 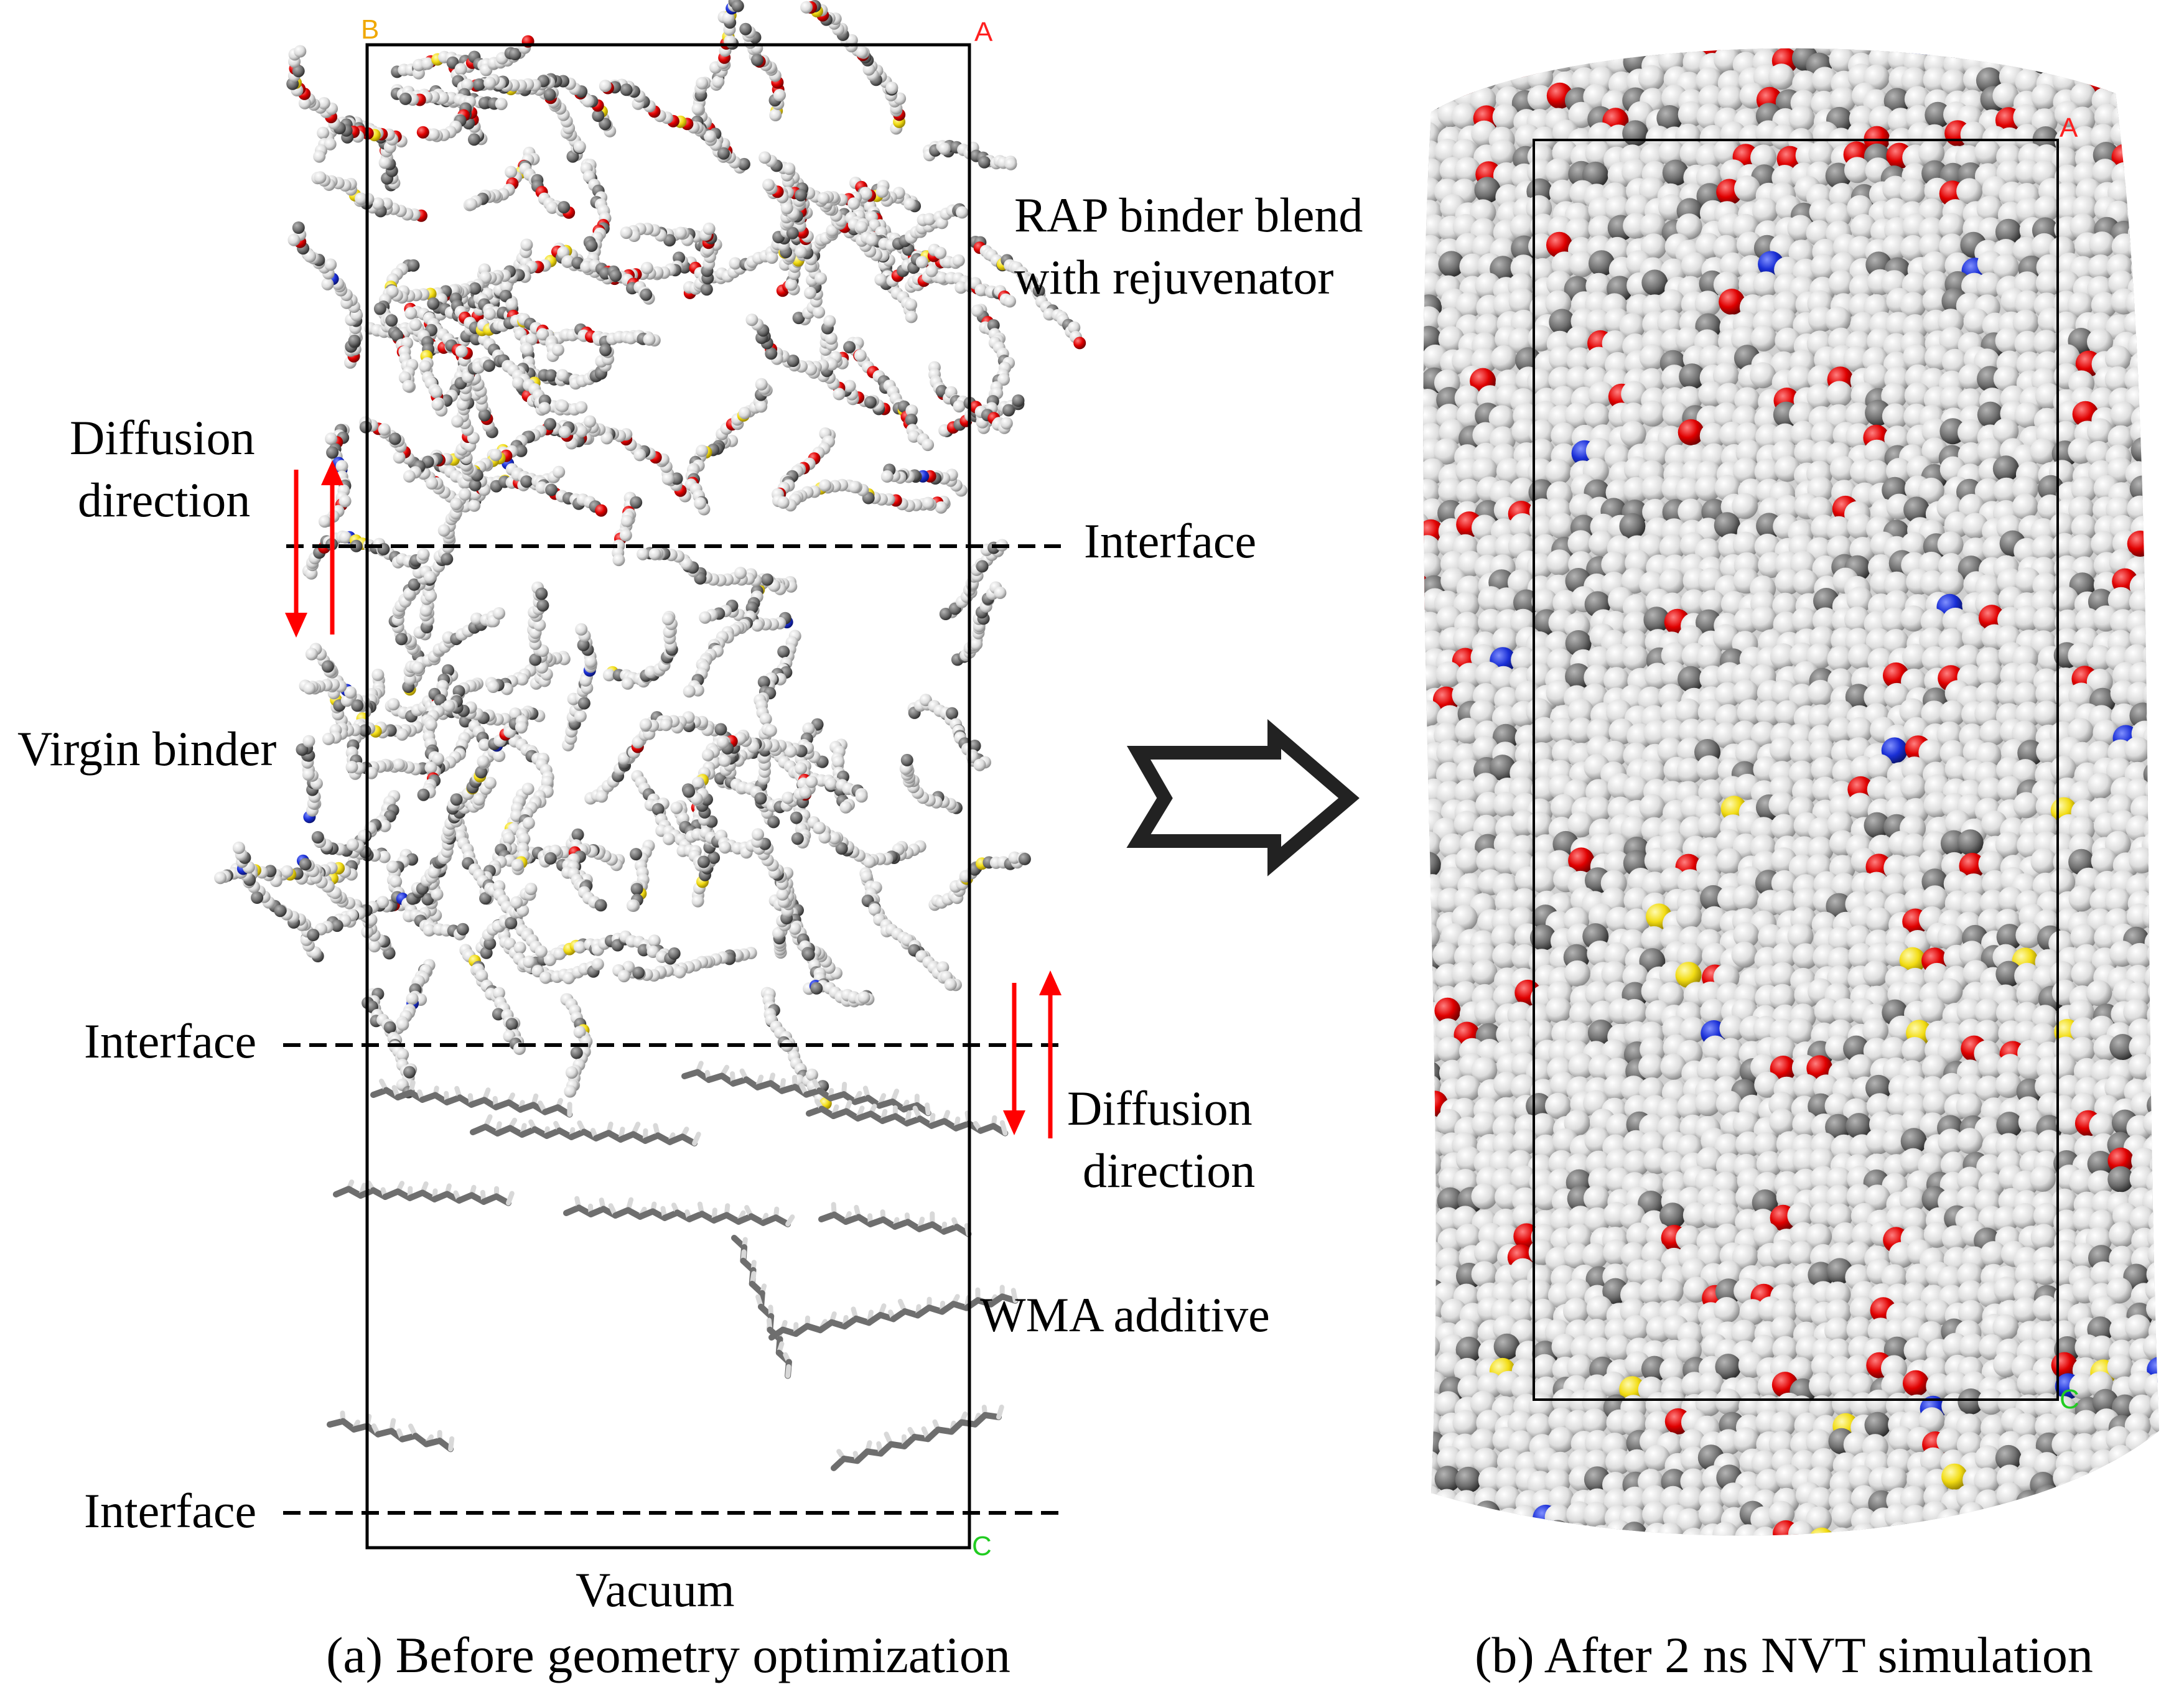 What do you see at coordinates (668, 1655) in the screenshot?
I see `panel-a-caption: (a) Before geometry optimization` at bounding box center [668, 1655].